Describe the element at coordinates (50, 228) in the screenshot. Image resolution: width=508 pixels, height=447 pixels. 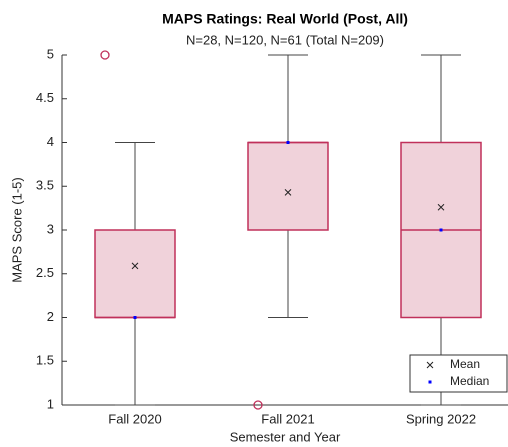
I see `y-tick-label: 3` at that location.